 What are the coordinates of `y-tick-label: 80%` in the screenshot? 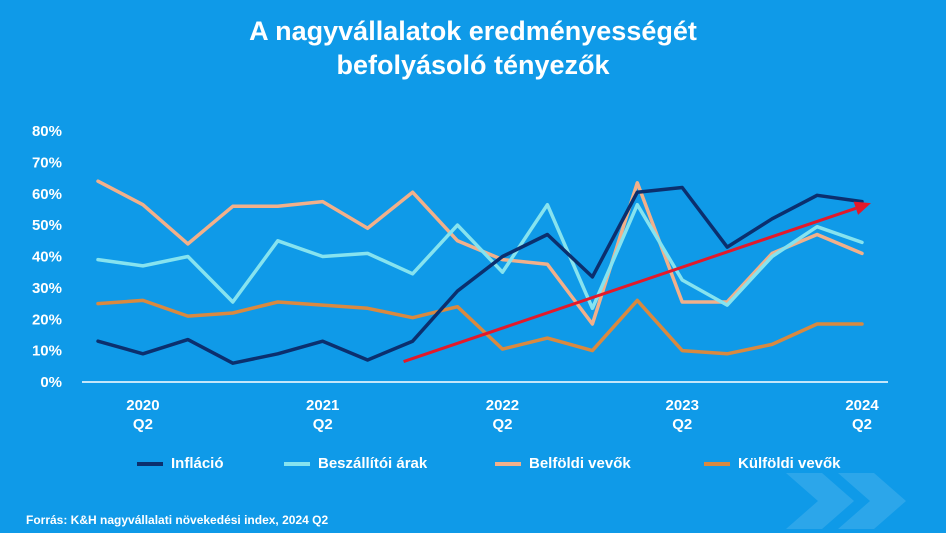 It's located at (47, 131).